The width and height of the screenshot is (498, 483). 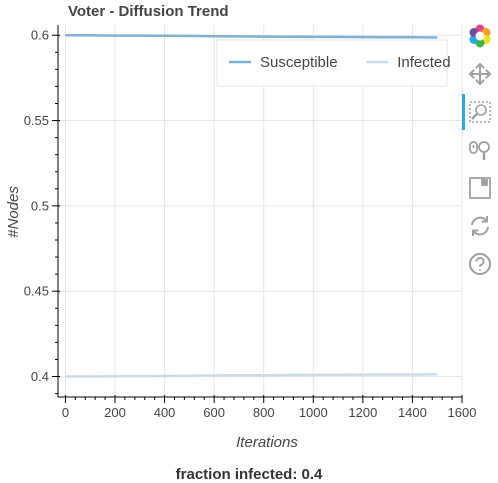 I want to click on save-tool-icon, so click(x=480, y=188).